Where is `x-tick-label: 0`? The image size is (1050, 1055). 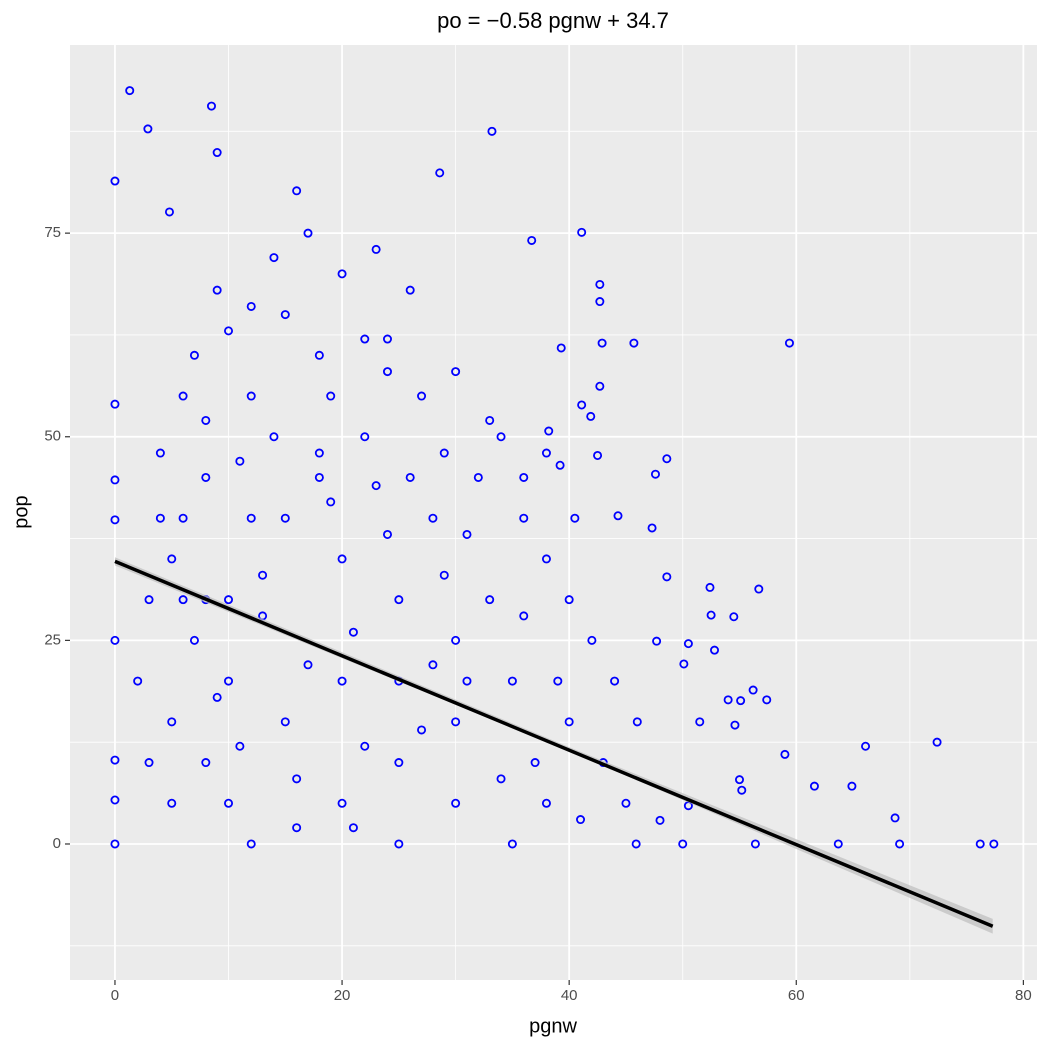 x-tick-label: 0 is located at coordinates (115, 995).